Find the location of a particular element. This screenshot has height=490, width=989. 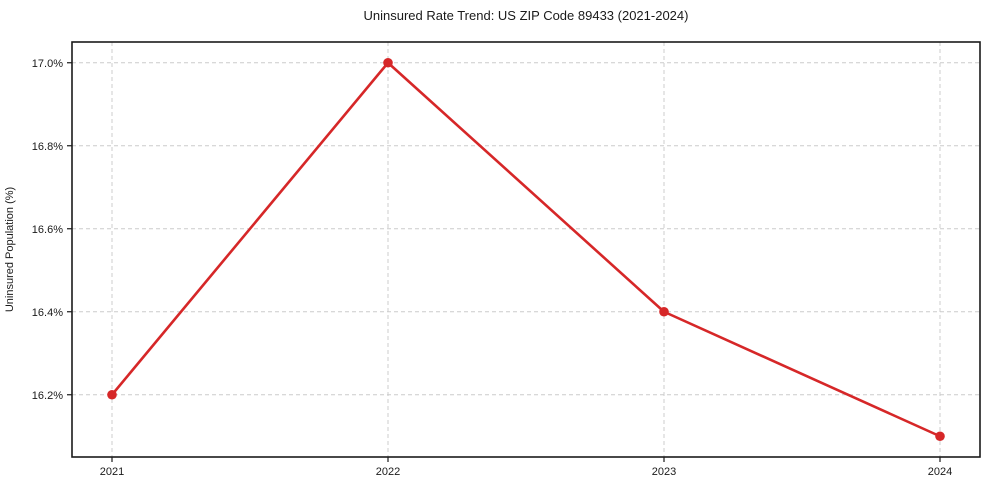

y-tick-label: 16.6% is located at coordinates (47, 230).